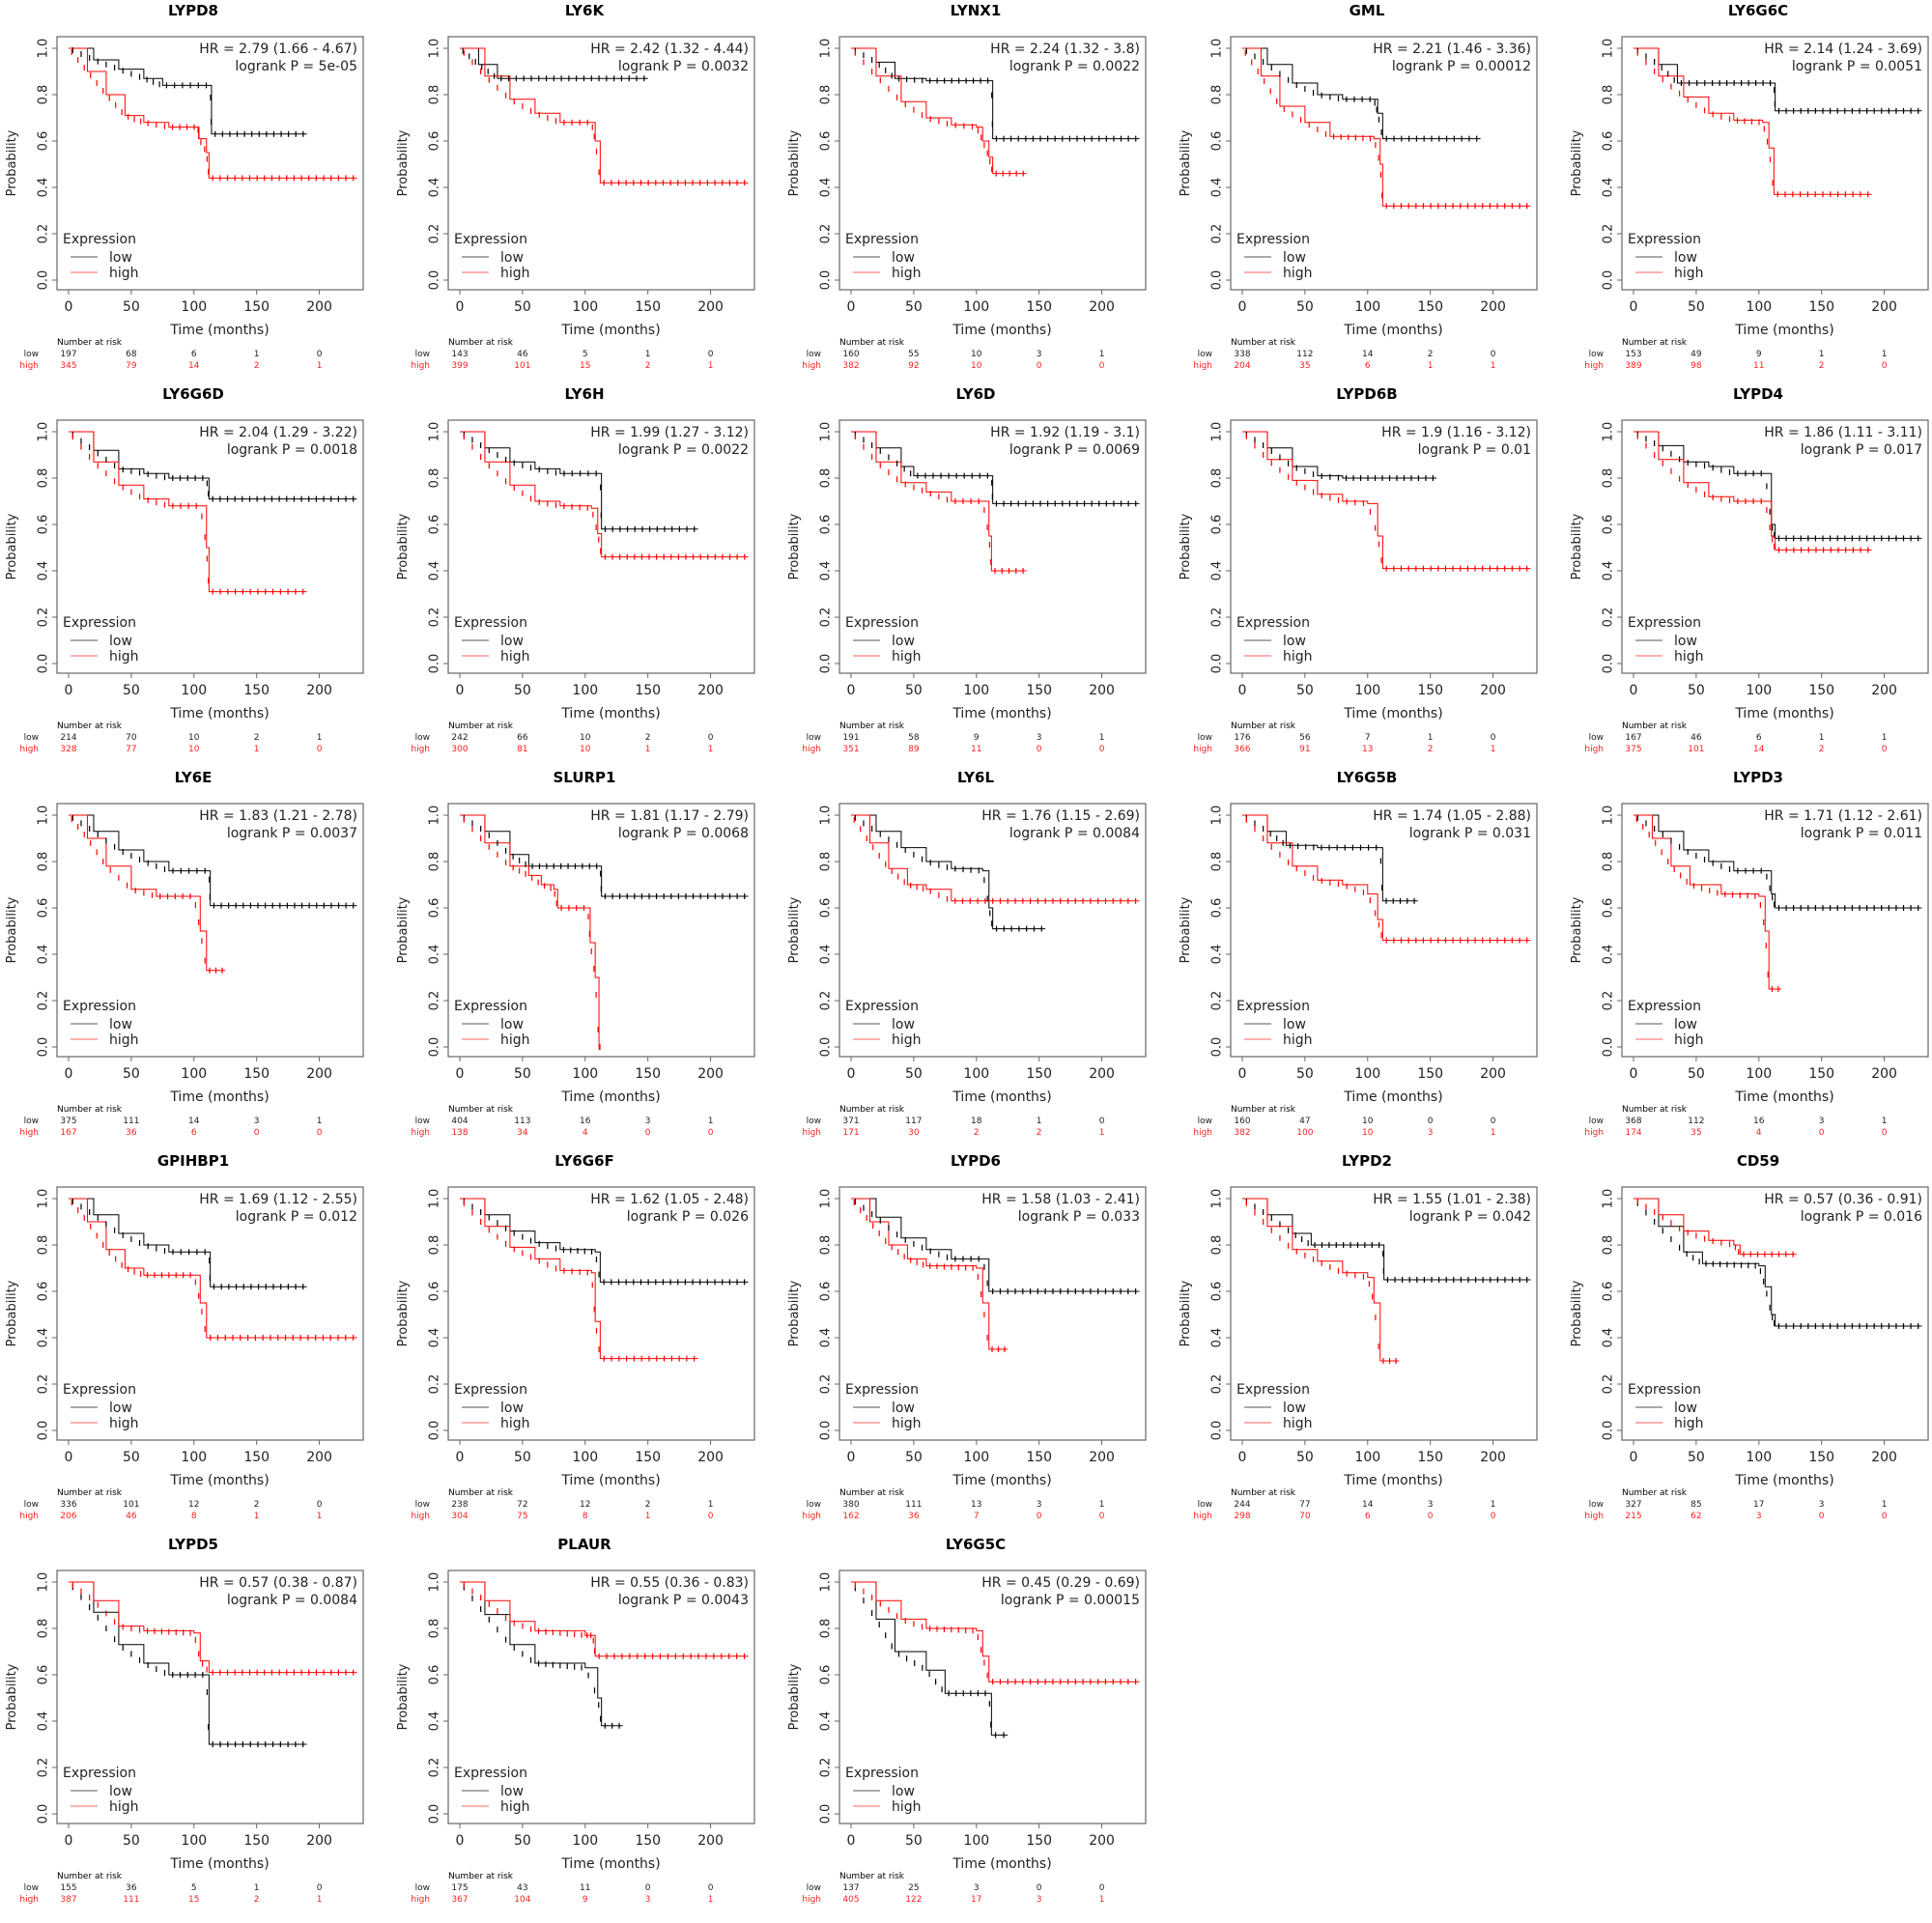 Image resolution: width=1932 pixels, height=1923 pixels. I want to click on gene-title: LY6K, so click(584, 11).